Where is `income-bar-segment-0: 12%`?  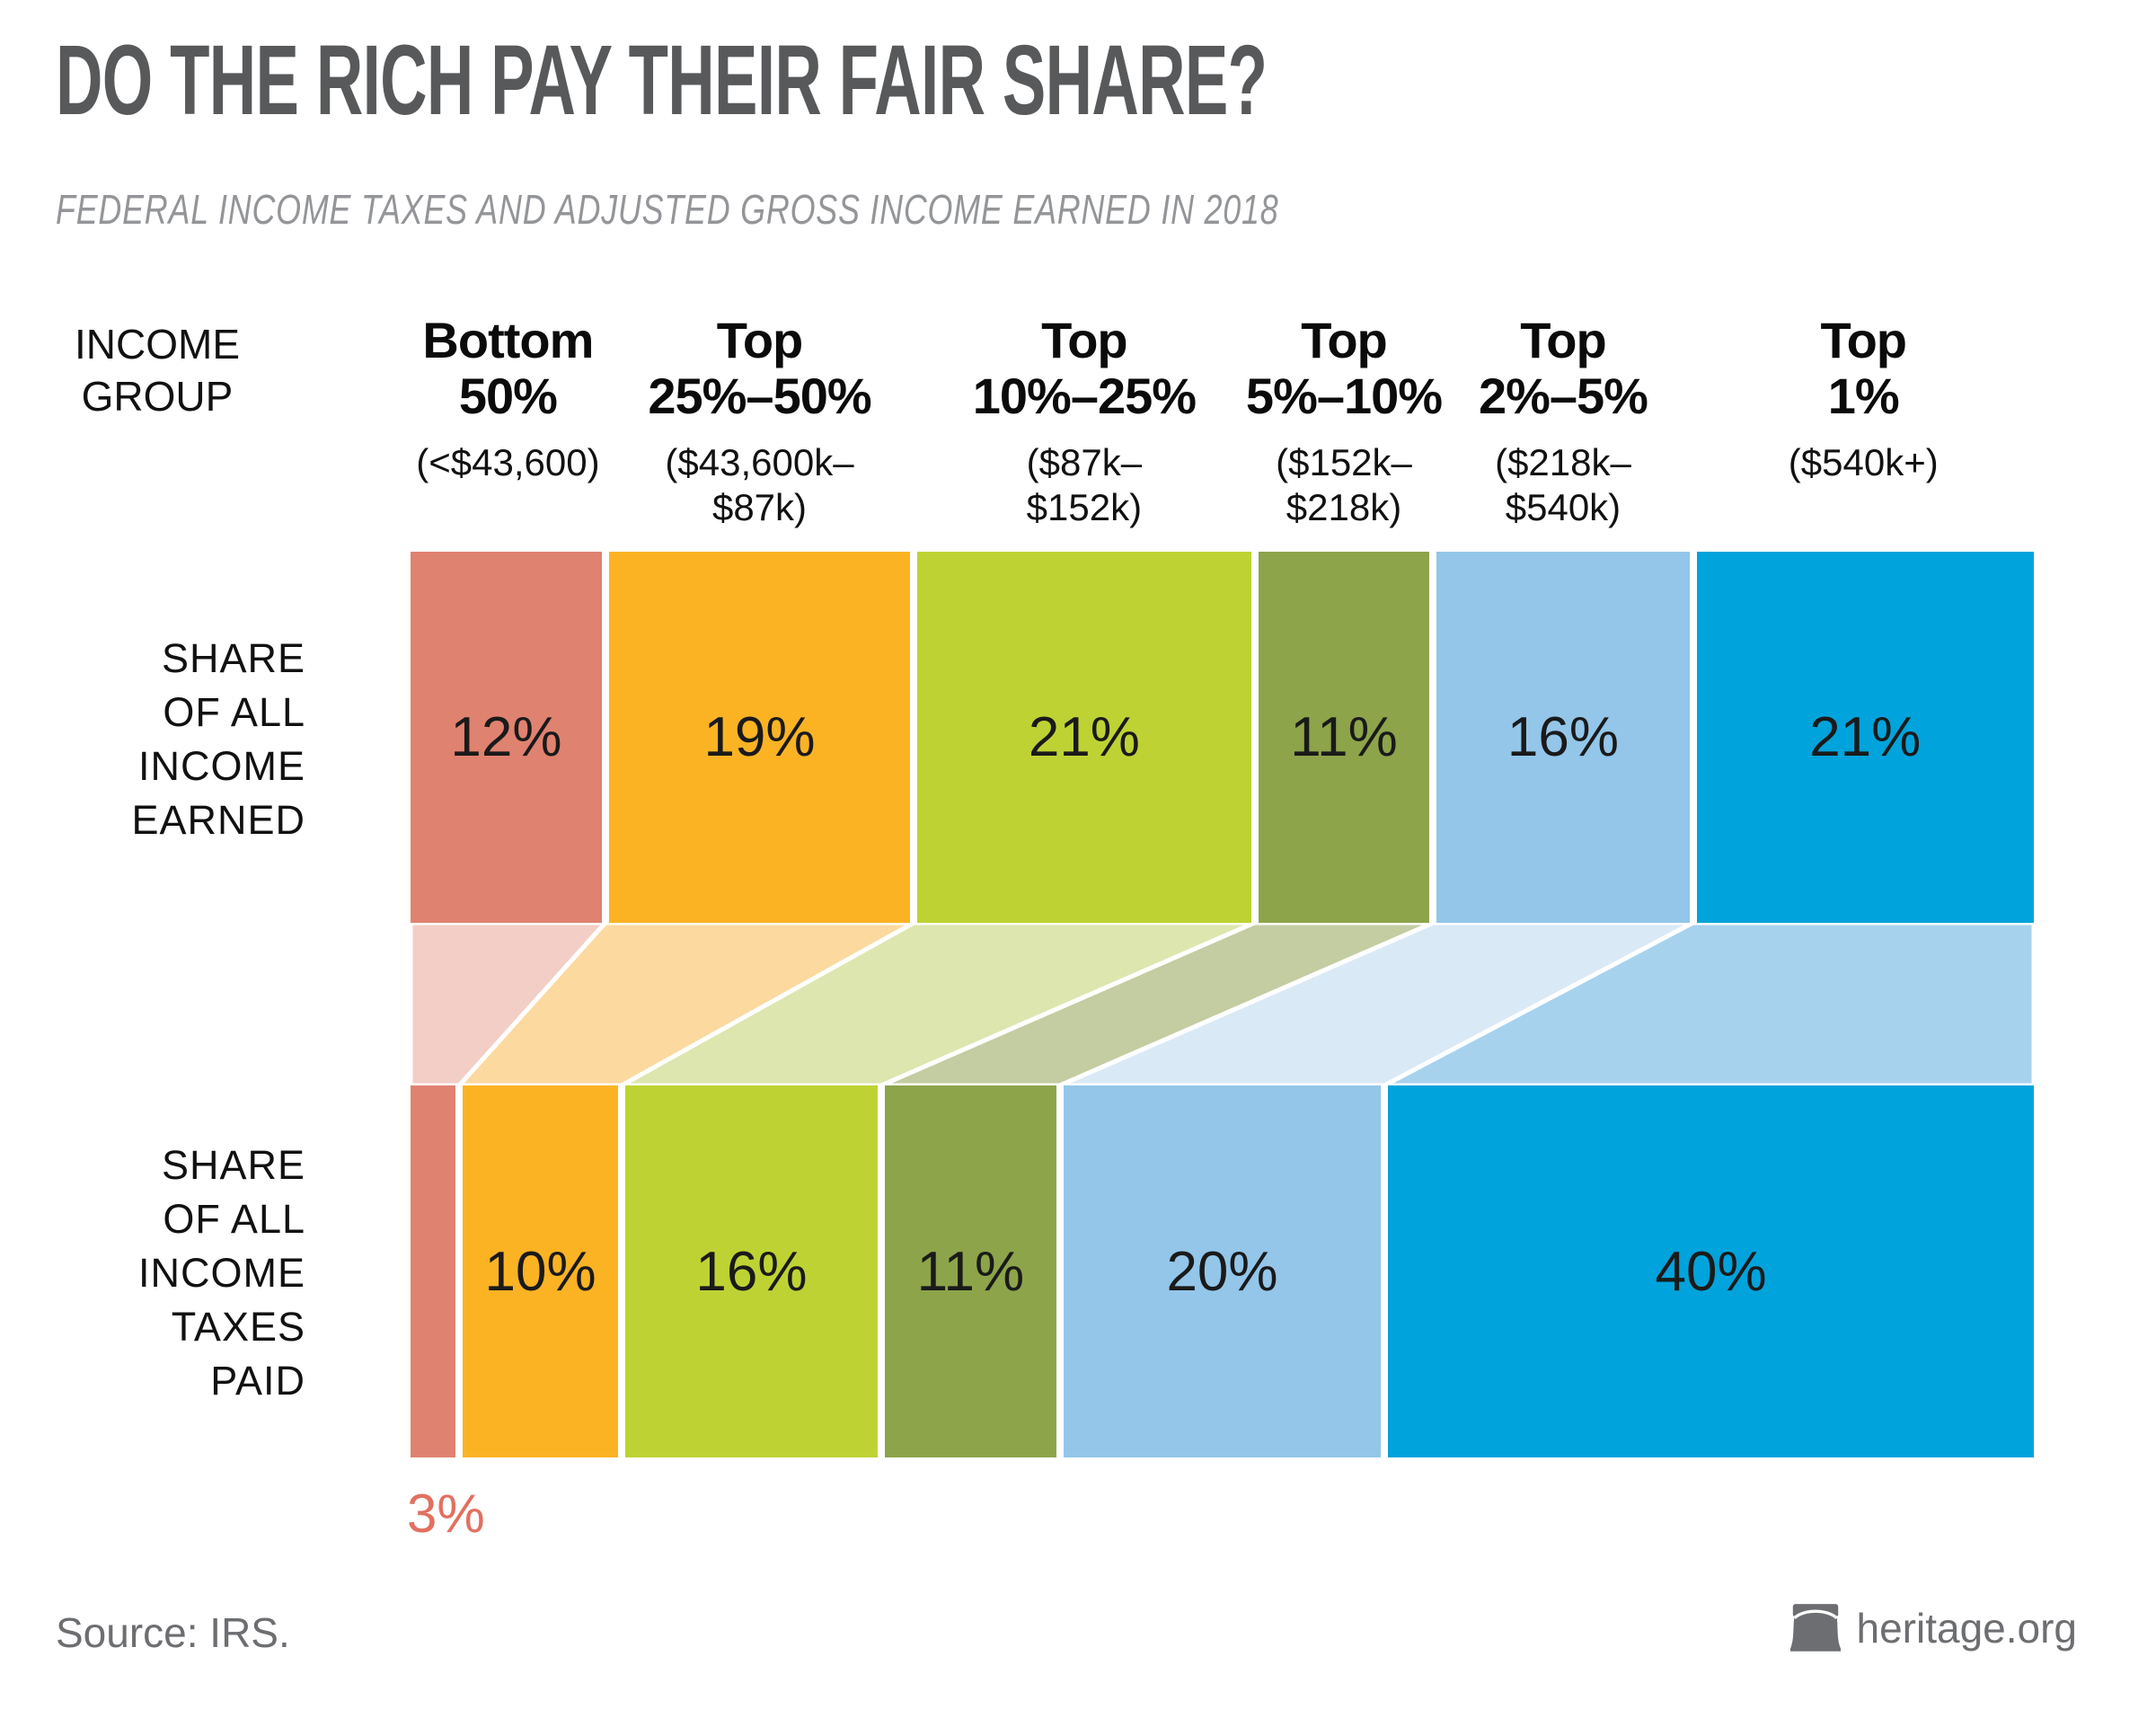
income-bar-segment-0: 12% is located at coordinates (508, 737).